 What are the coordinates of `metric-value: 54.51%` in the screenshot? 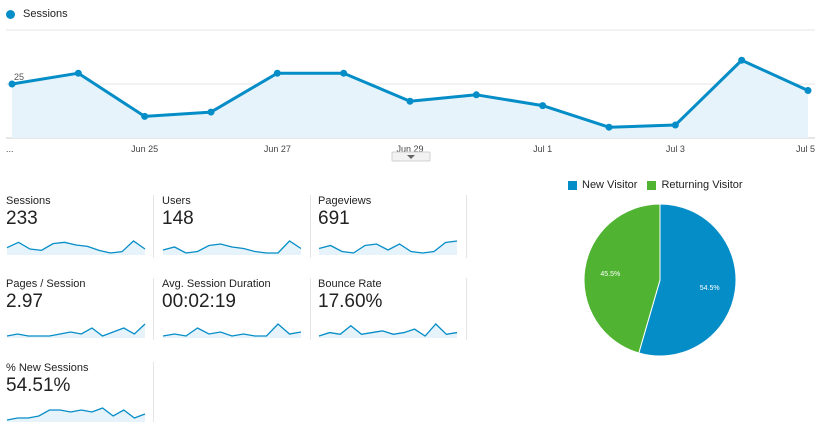 It's located at (38, 385).